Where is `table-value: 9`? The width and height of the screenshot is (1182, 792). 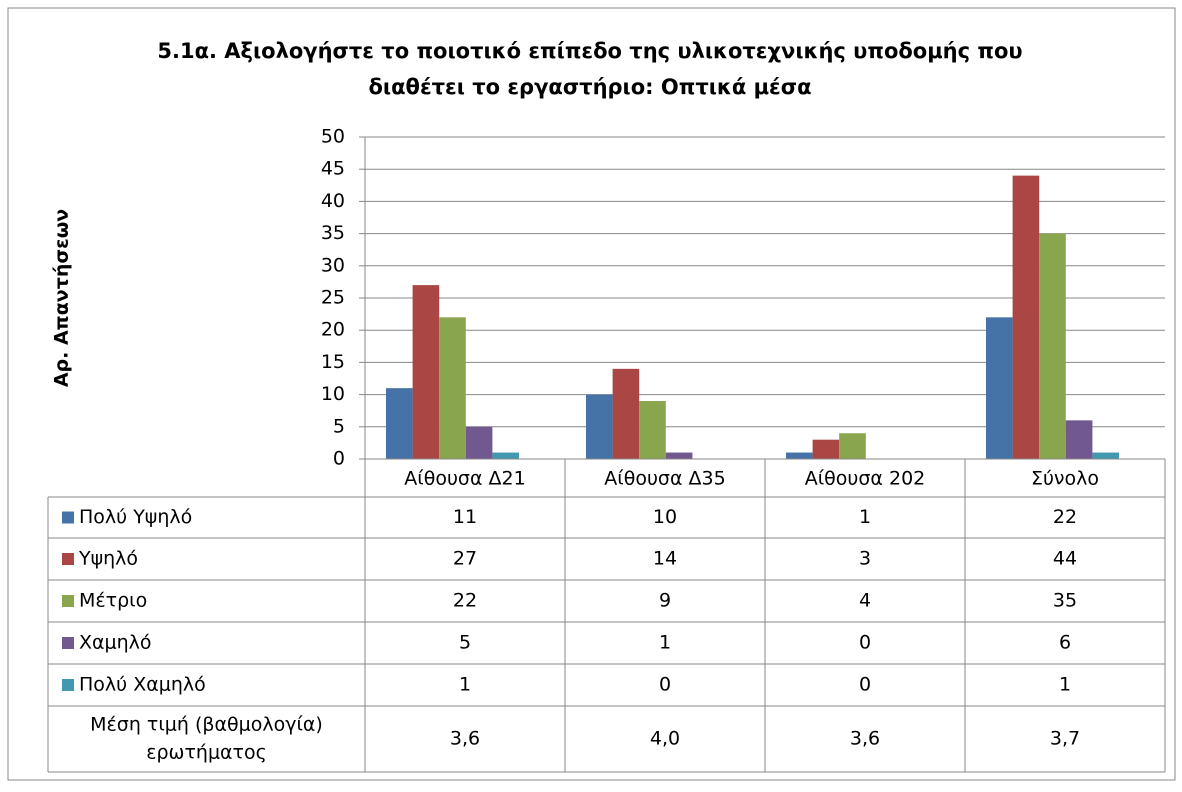
table-value: 9 is located at coordinates (665, 601).